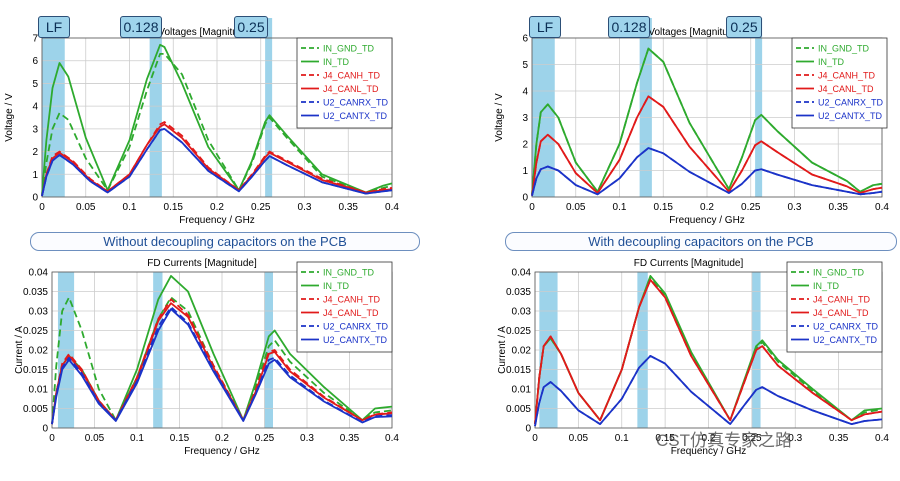 The height and width of the screenshot is (481, 900). What do you see at coordinates (9, 117) in the screenshot?
I see `y-axis-label: Voltage / V` at bounding box center [9, 117].